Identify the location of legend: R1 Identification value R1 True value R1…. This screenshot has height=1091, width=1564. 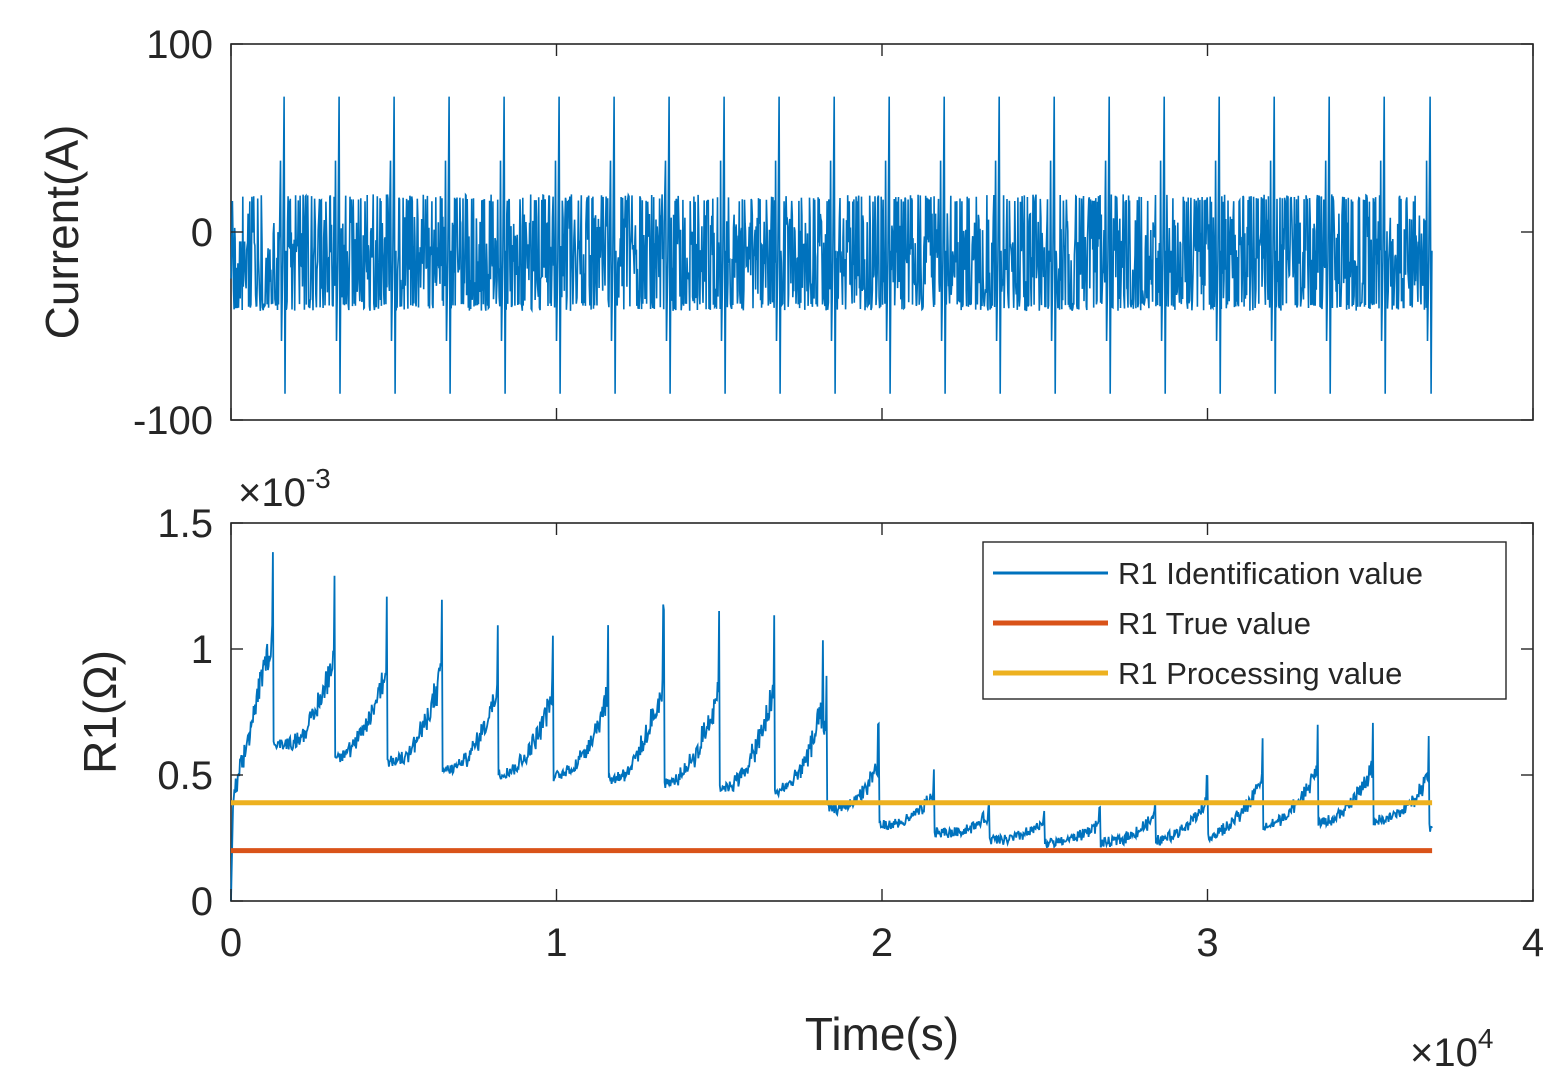
(1244, 620).